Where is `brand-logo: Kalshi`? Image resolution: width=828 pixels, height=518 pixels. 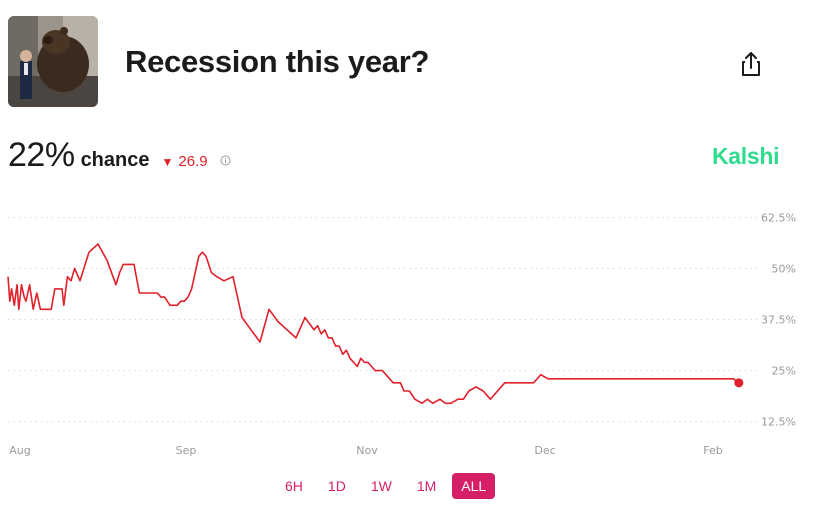
brand-logo: Kalshi is located at coordinates (746, 156).